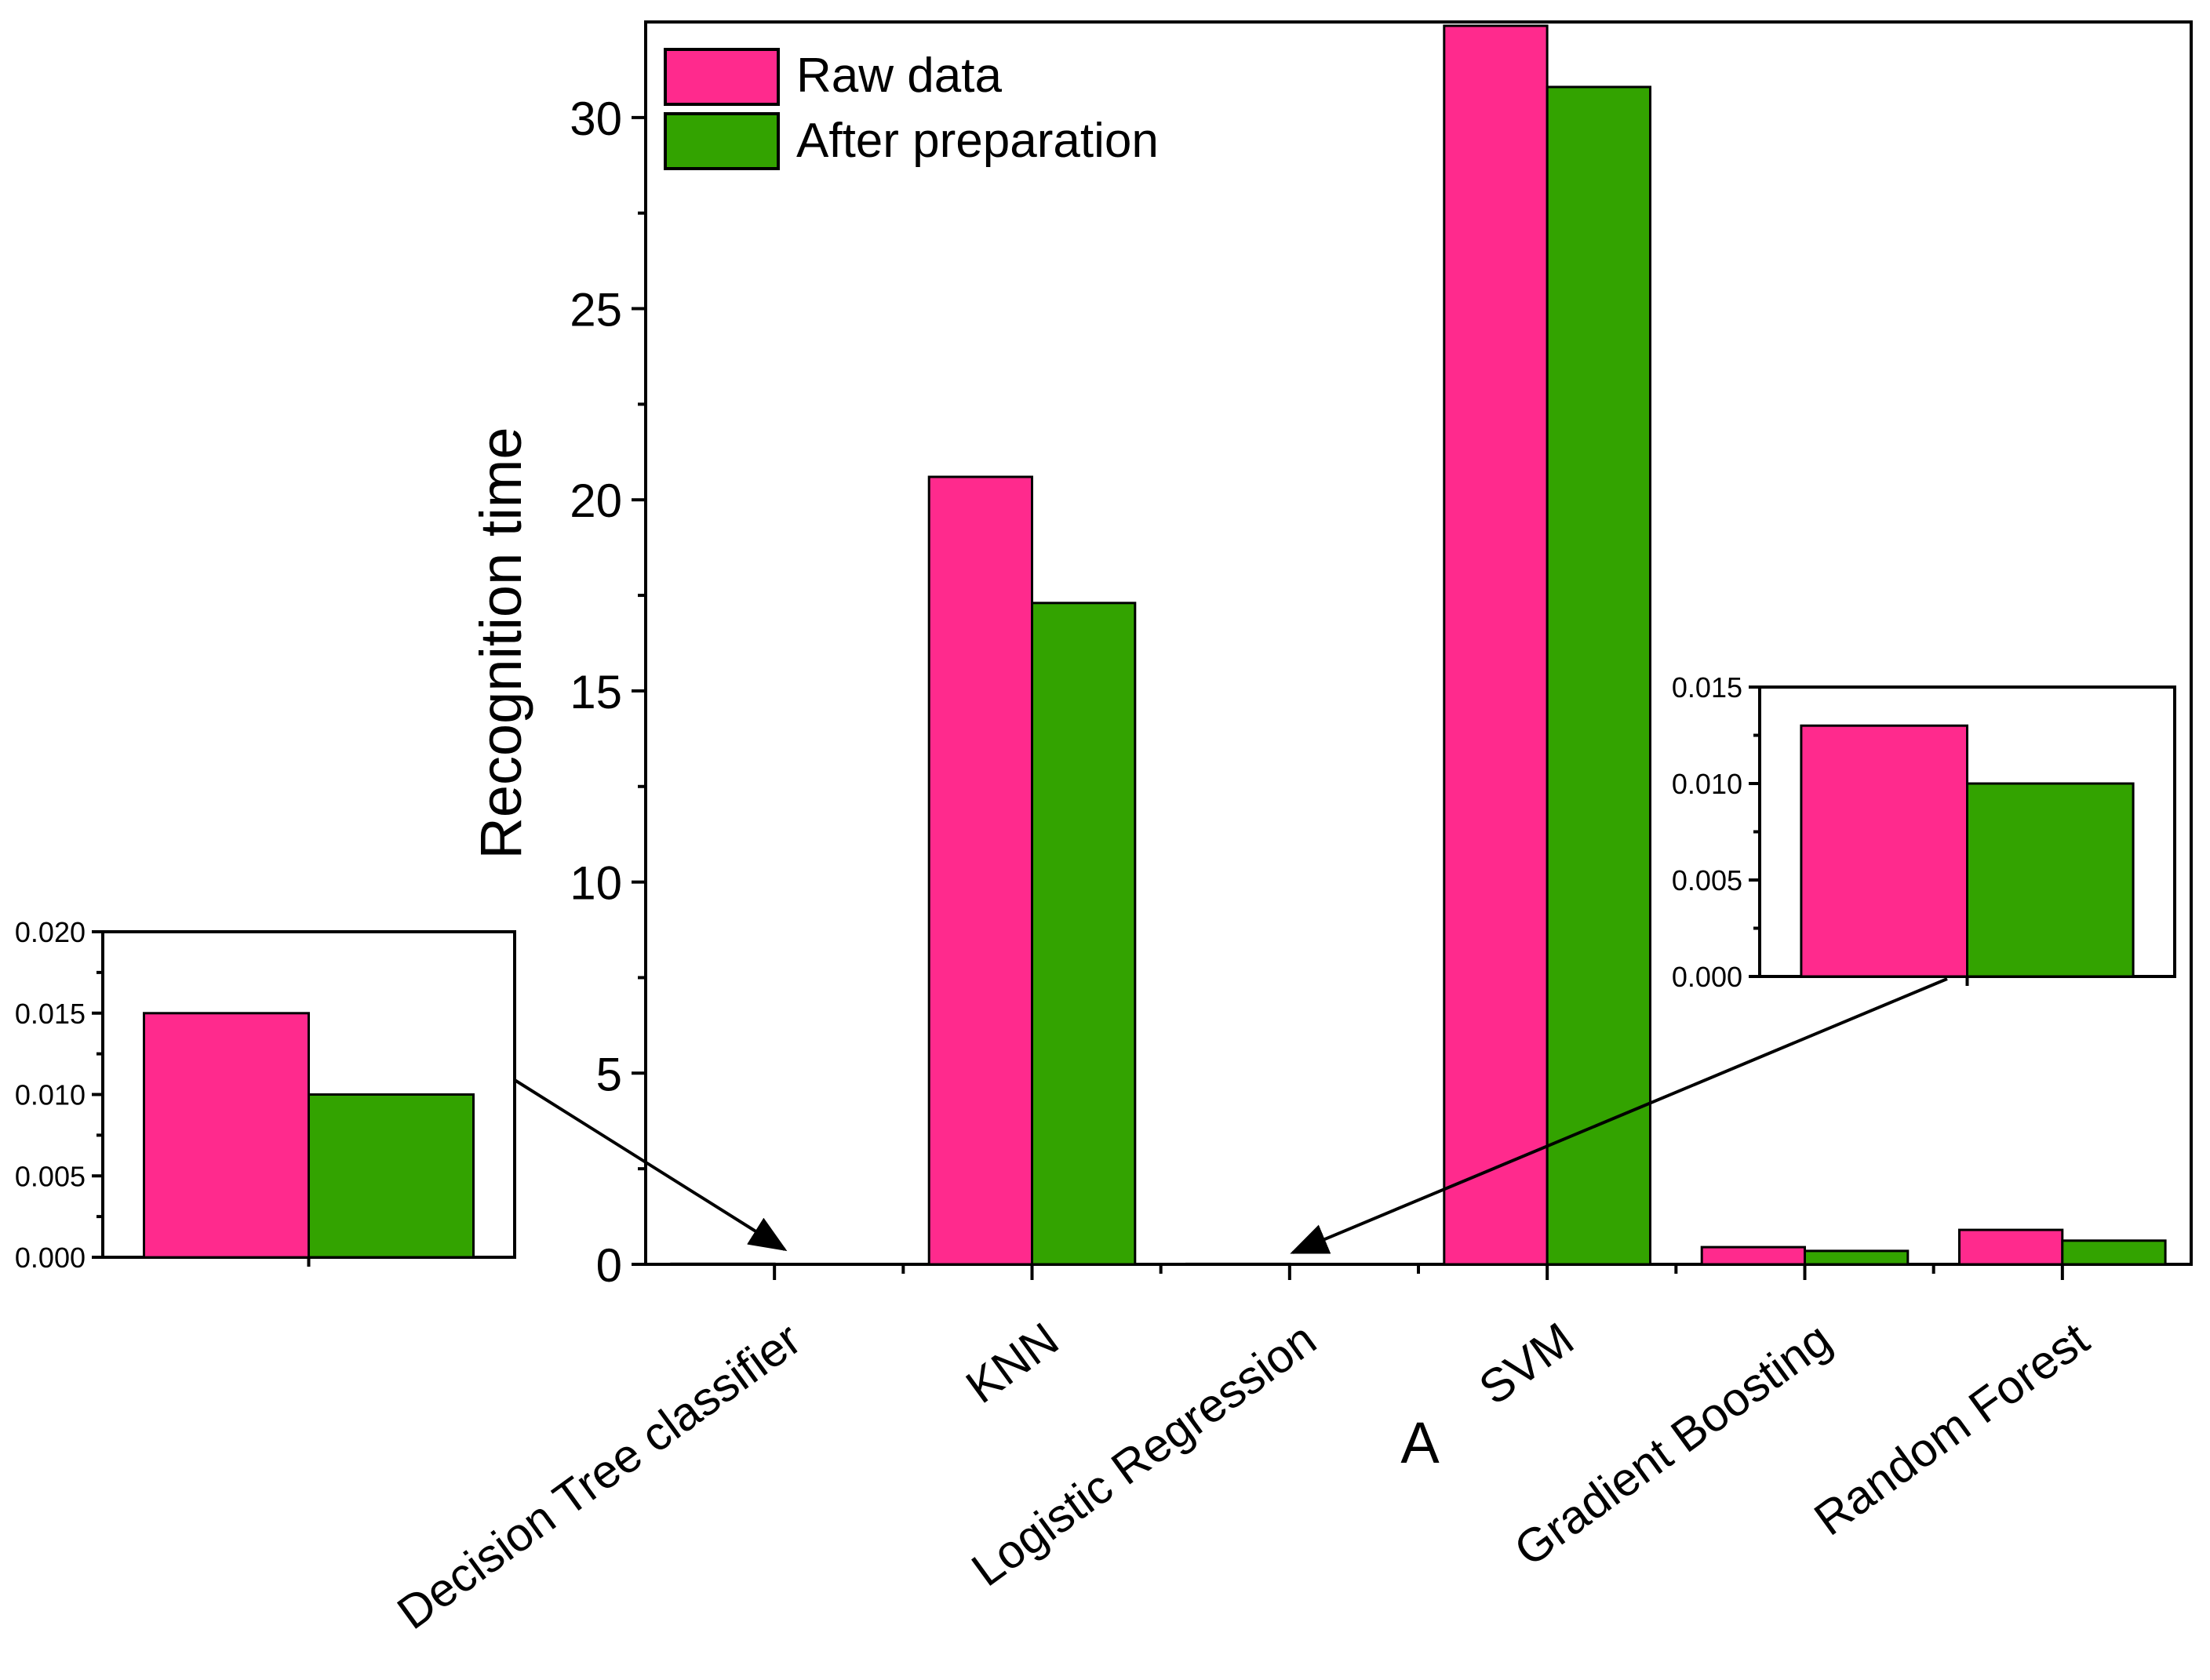  What do you see at coordinates (596, 501) in the screenshot?
I see `y-tick-label: 20` at bounding box center [596, 501].